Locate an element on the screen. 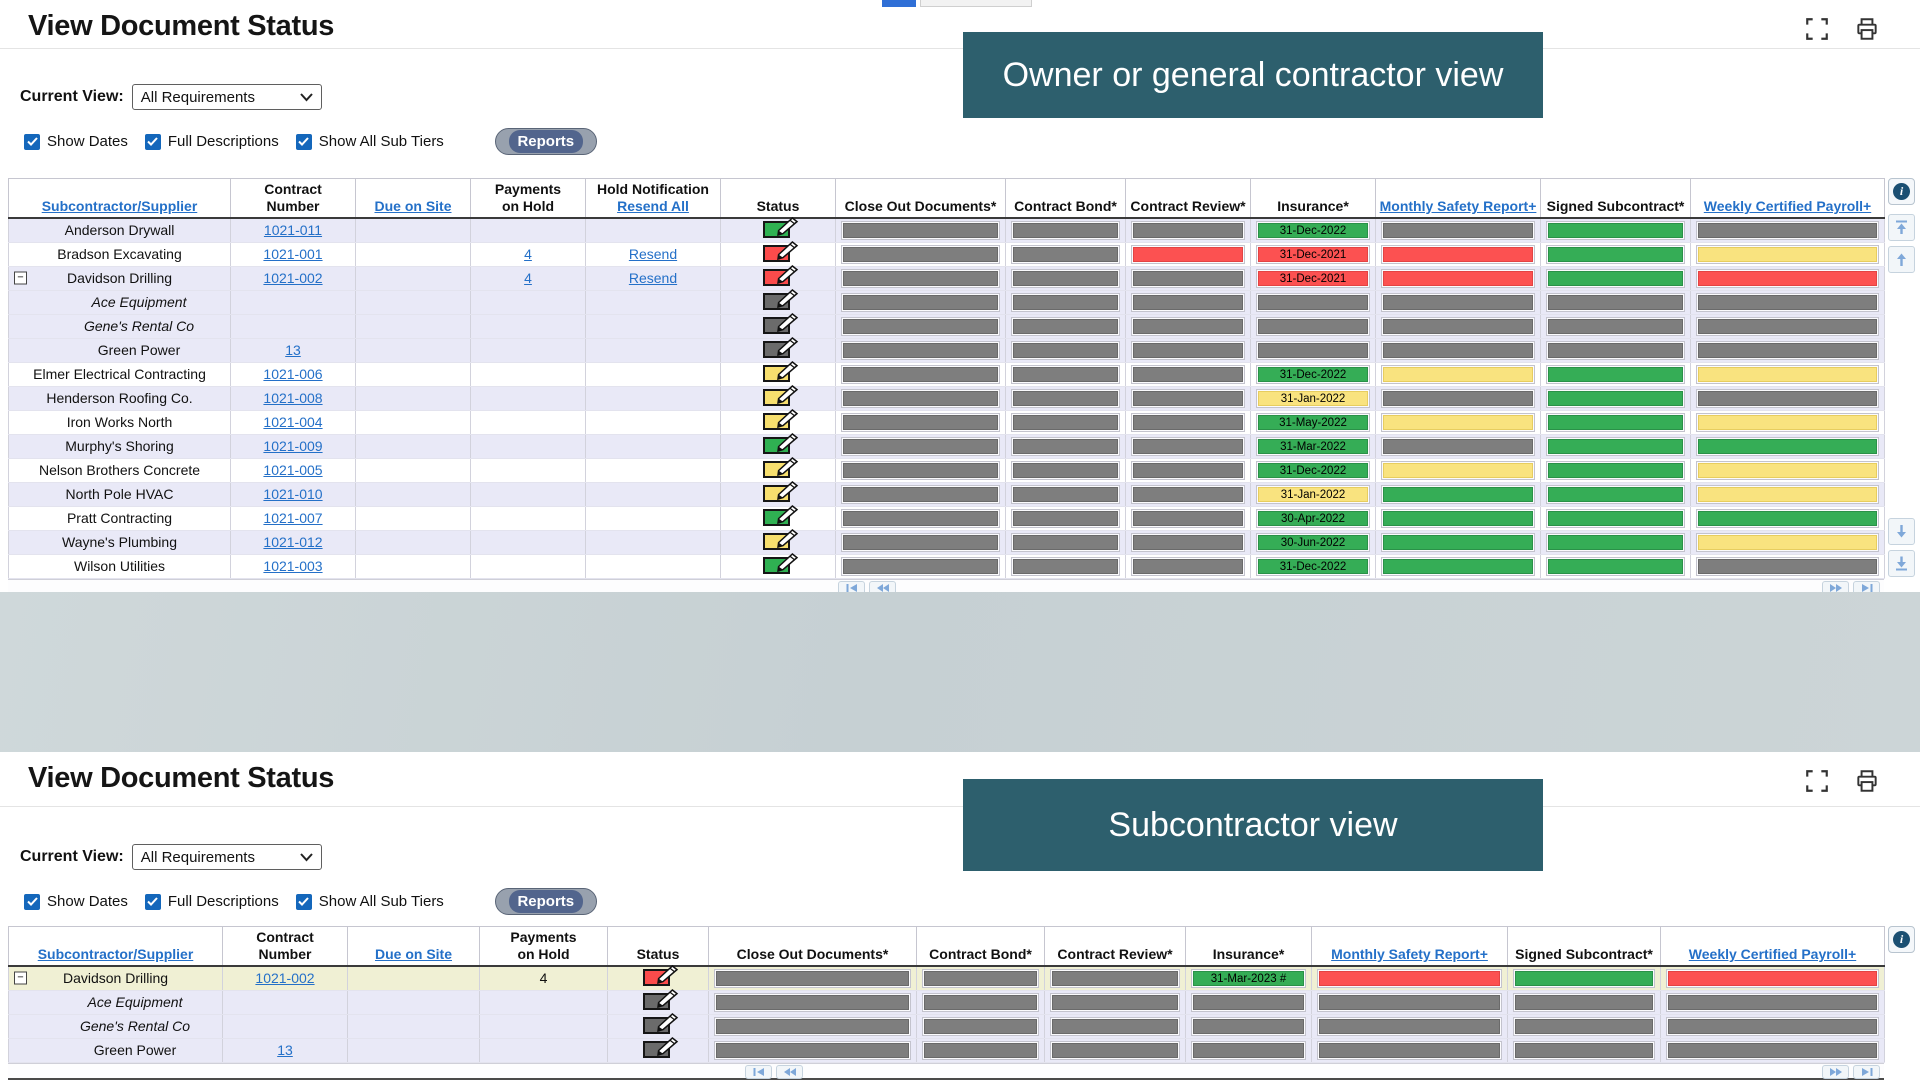 The image size is (1920, 1080). contract-number-link: 1021-003 is located at coordinates (293, 566).